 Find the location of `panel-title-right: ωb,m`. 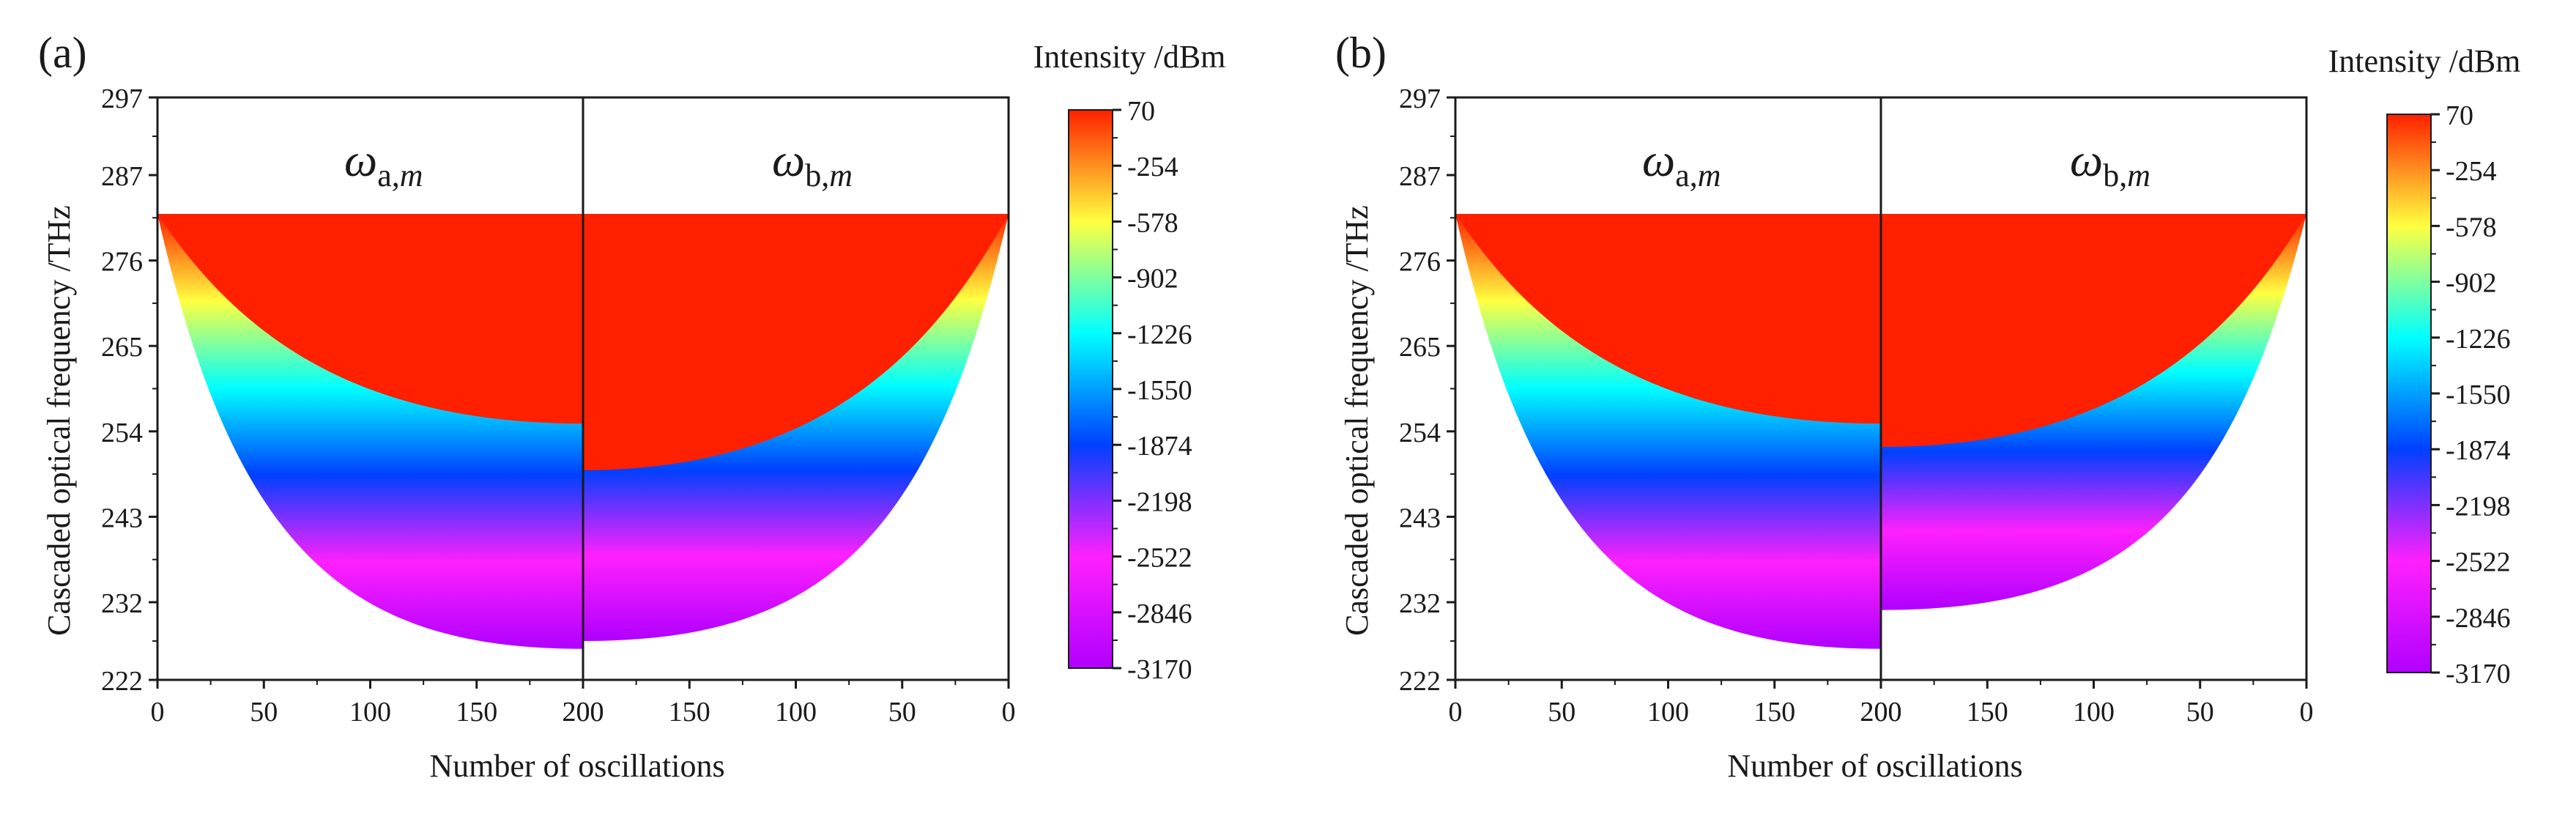

panel-title-right: ωb,m is located at coordinates (812, 164).